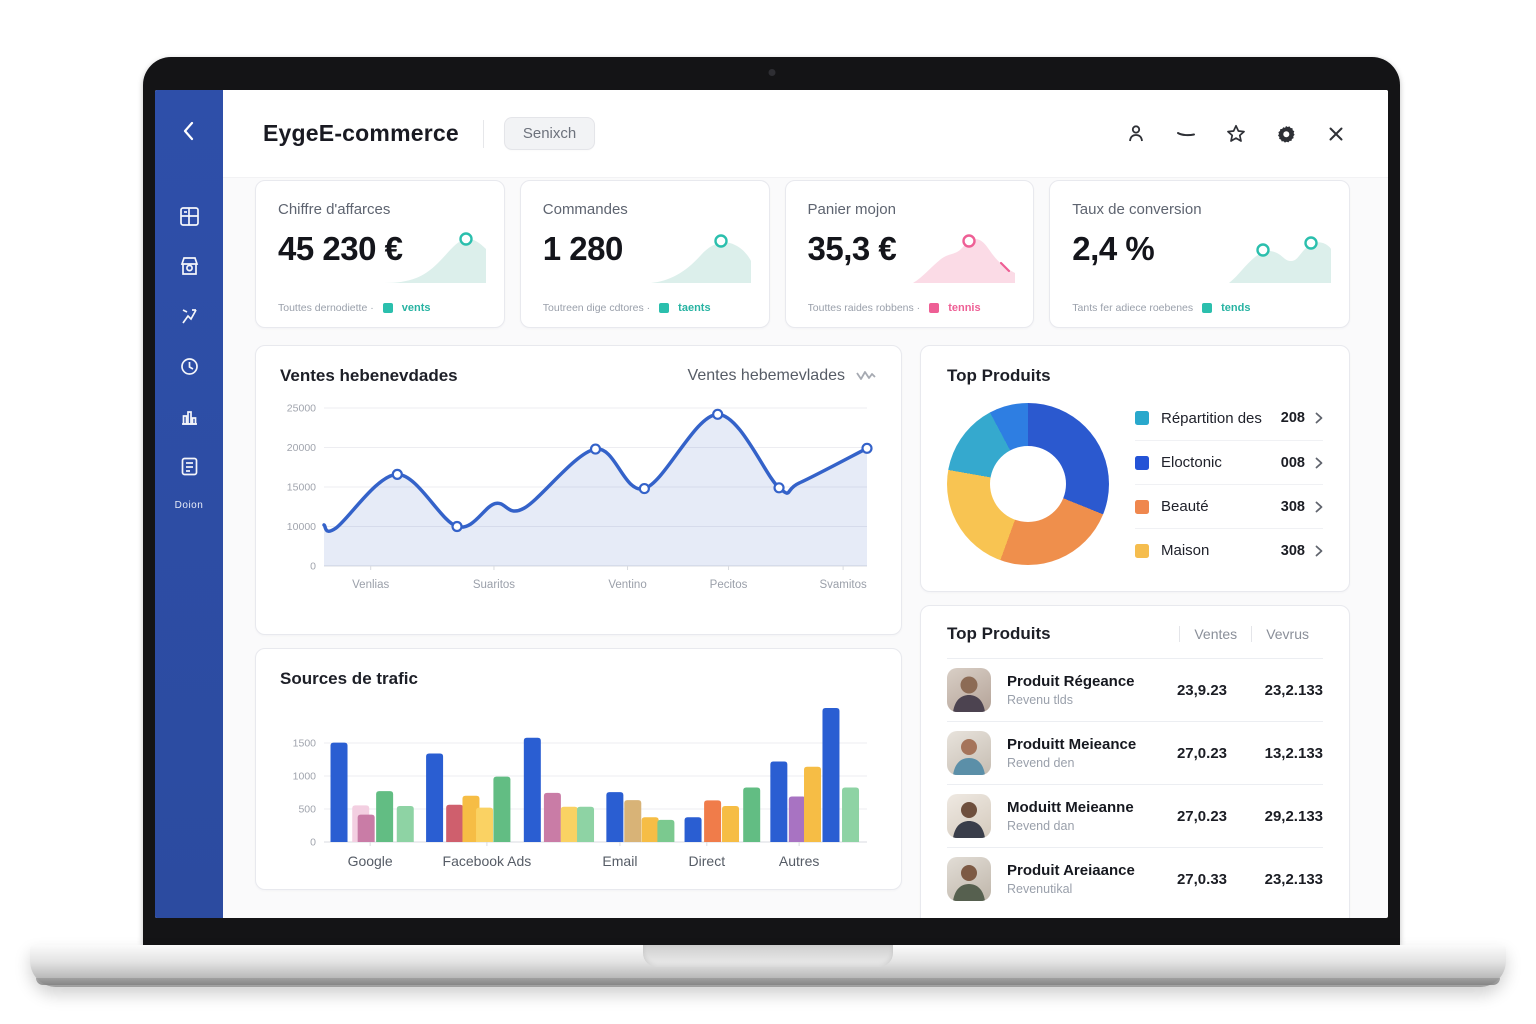 This screenshot has width=1536, height=1024. Describe the element at coordinates (1292, 418) in the screenshot. I see `legend-value: 208` at that location.